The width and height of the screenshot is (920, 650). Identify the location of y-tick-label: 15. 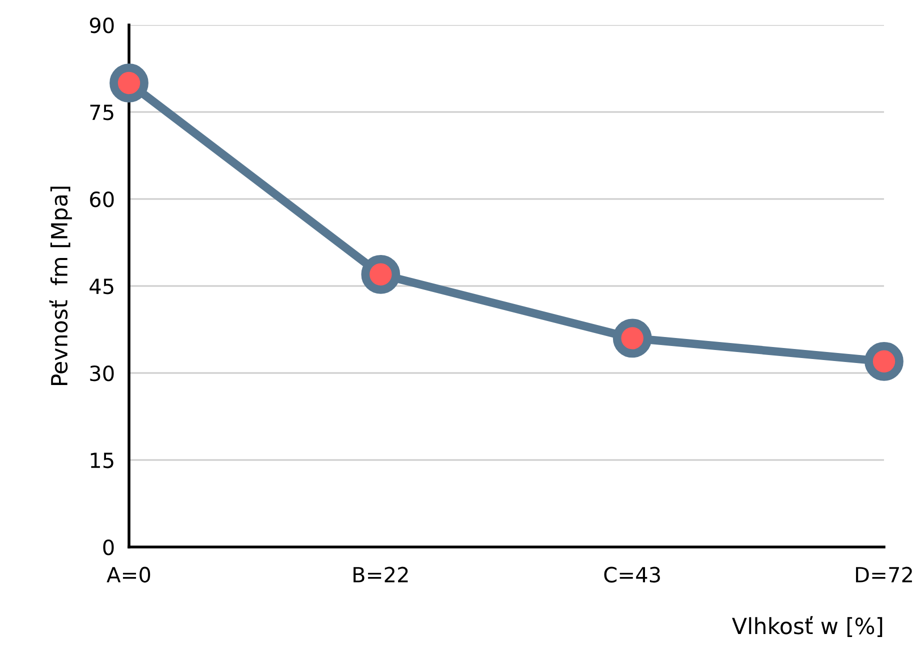
(102, 460).